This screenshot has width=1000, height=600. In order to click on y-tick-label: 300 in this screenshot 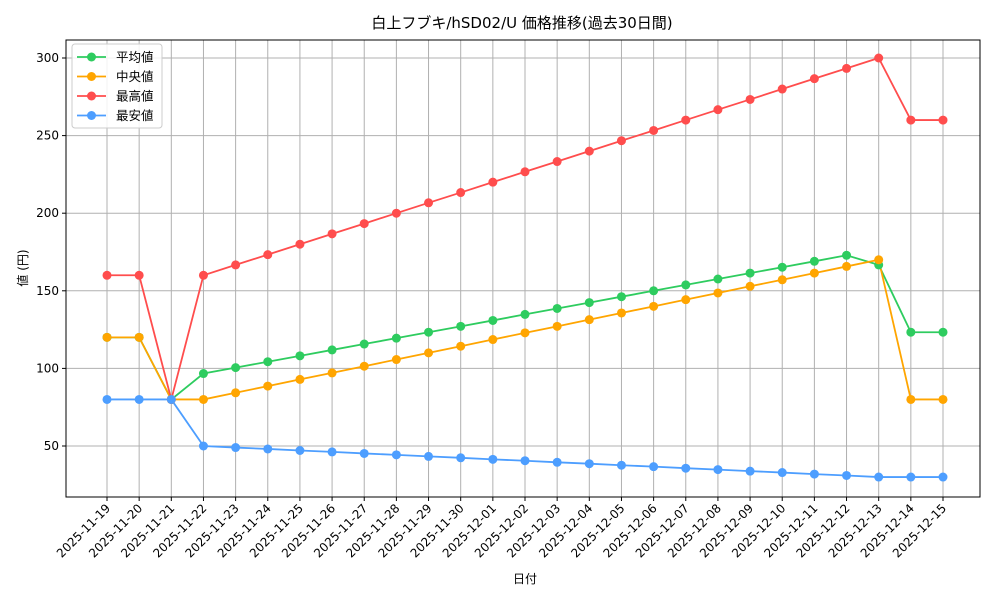, I will do `click(47, 58)`.